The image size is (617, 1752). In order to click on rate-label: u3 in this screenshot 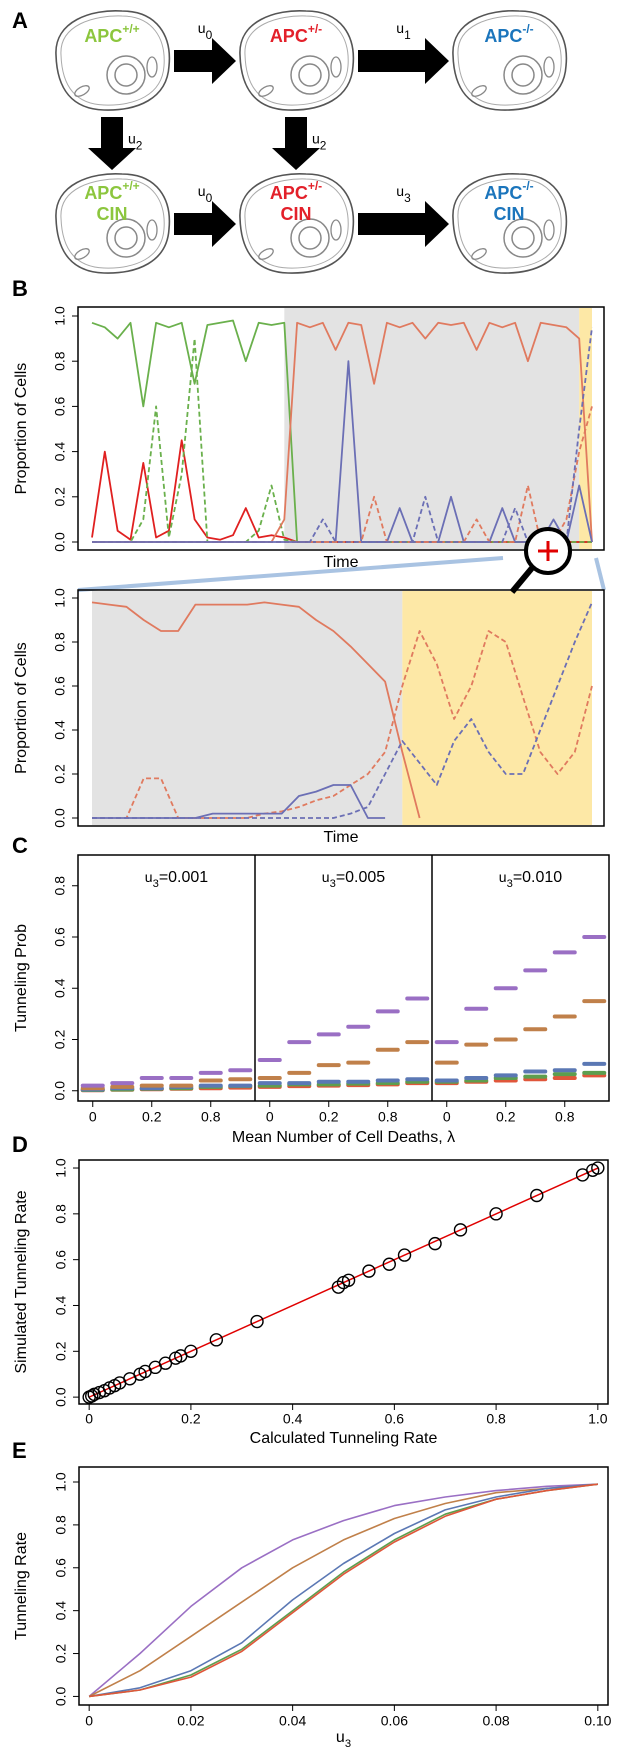, I will do `click(403, 194)`.